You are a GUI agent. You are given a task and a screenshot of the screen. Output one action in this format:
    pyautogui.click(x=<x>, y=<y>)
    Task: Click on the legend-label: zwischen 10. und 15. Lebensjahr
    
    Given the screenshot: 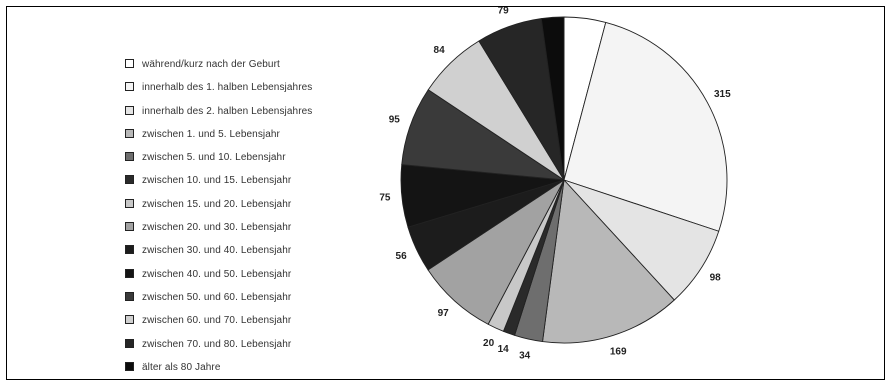 What is the action you would take?
    pyautogui.click(x=217, y=181)
    